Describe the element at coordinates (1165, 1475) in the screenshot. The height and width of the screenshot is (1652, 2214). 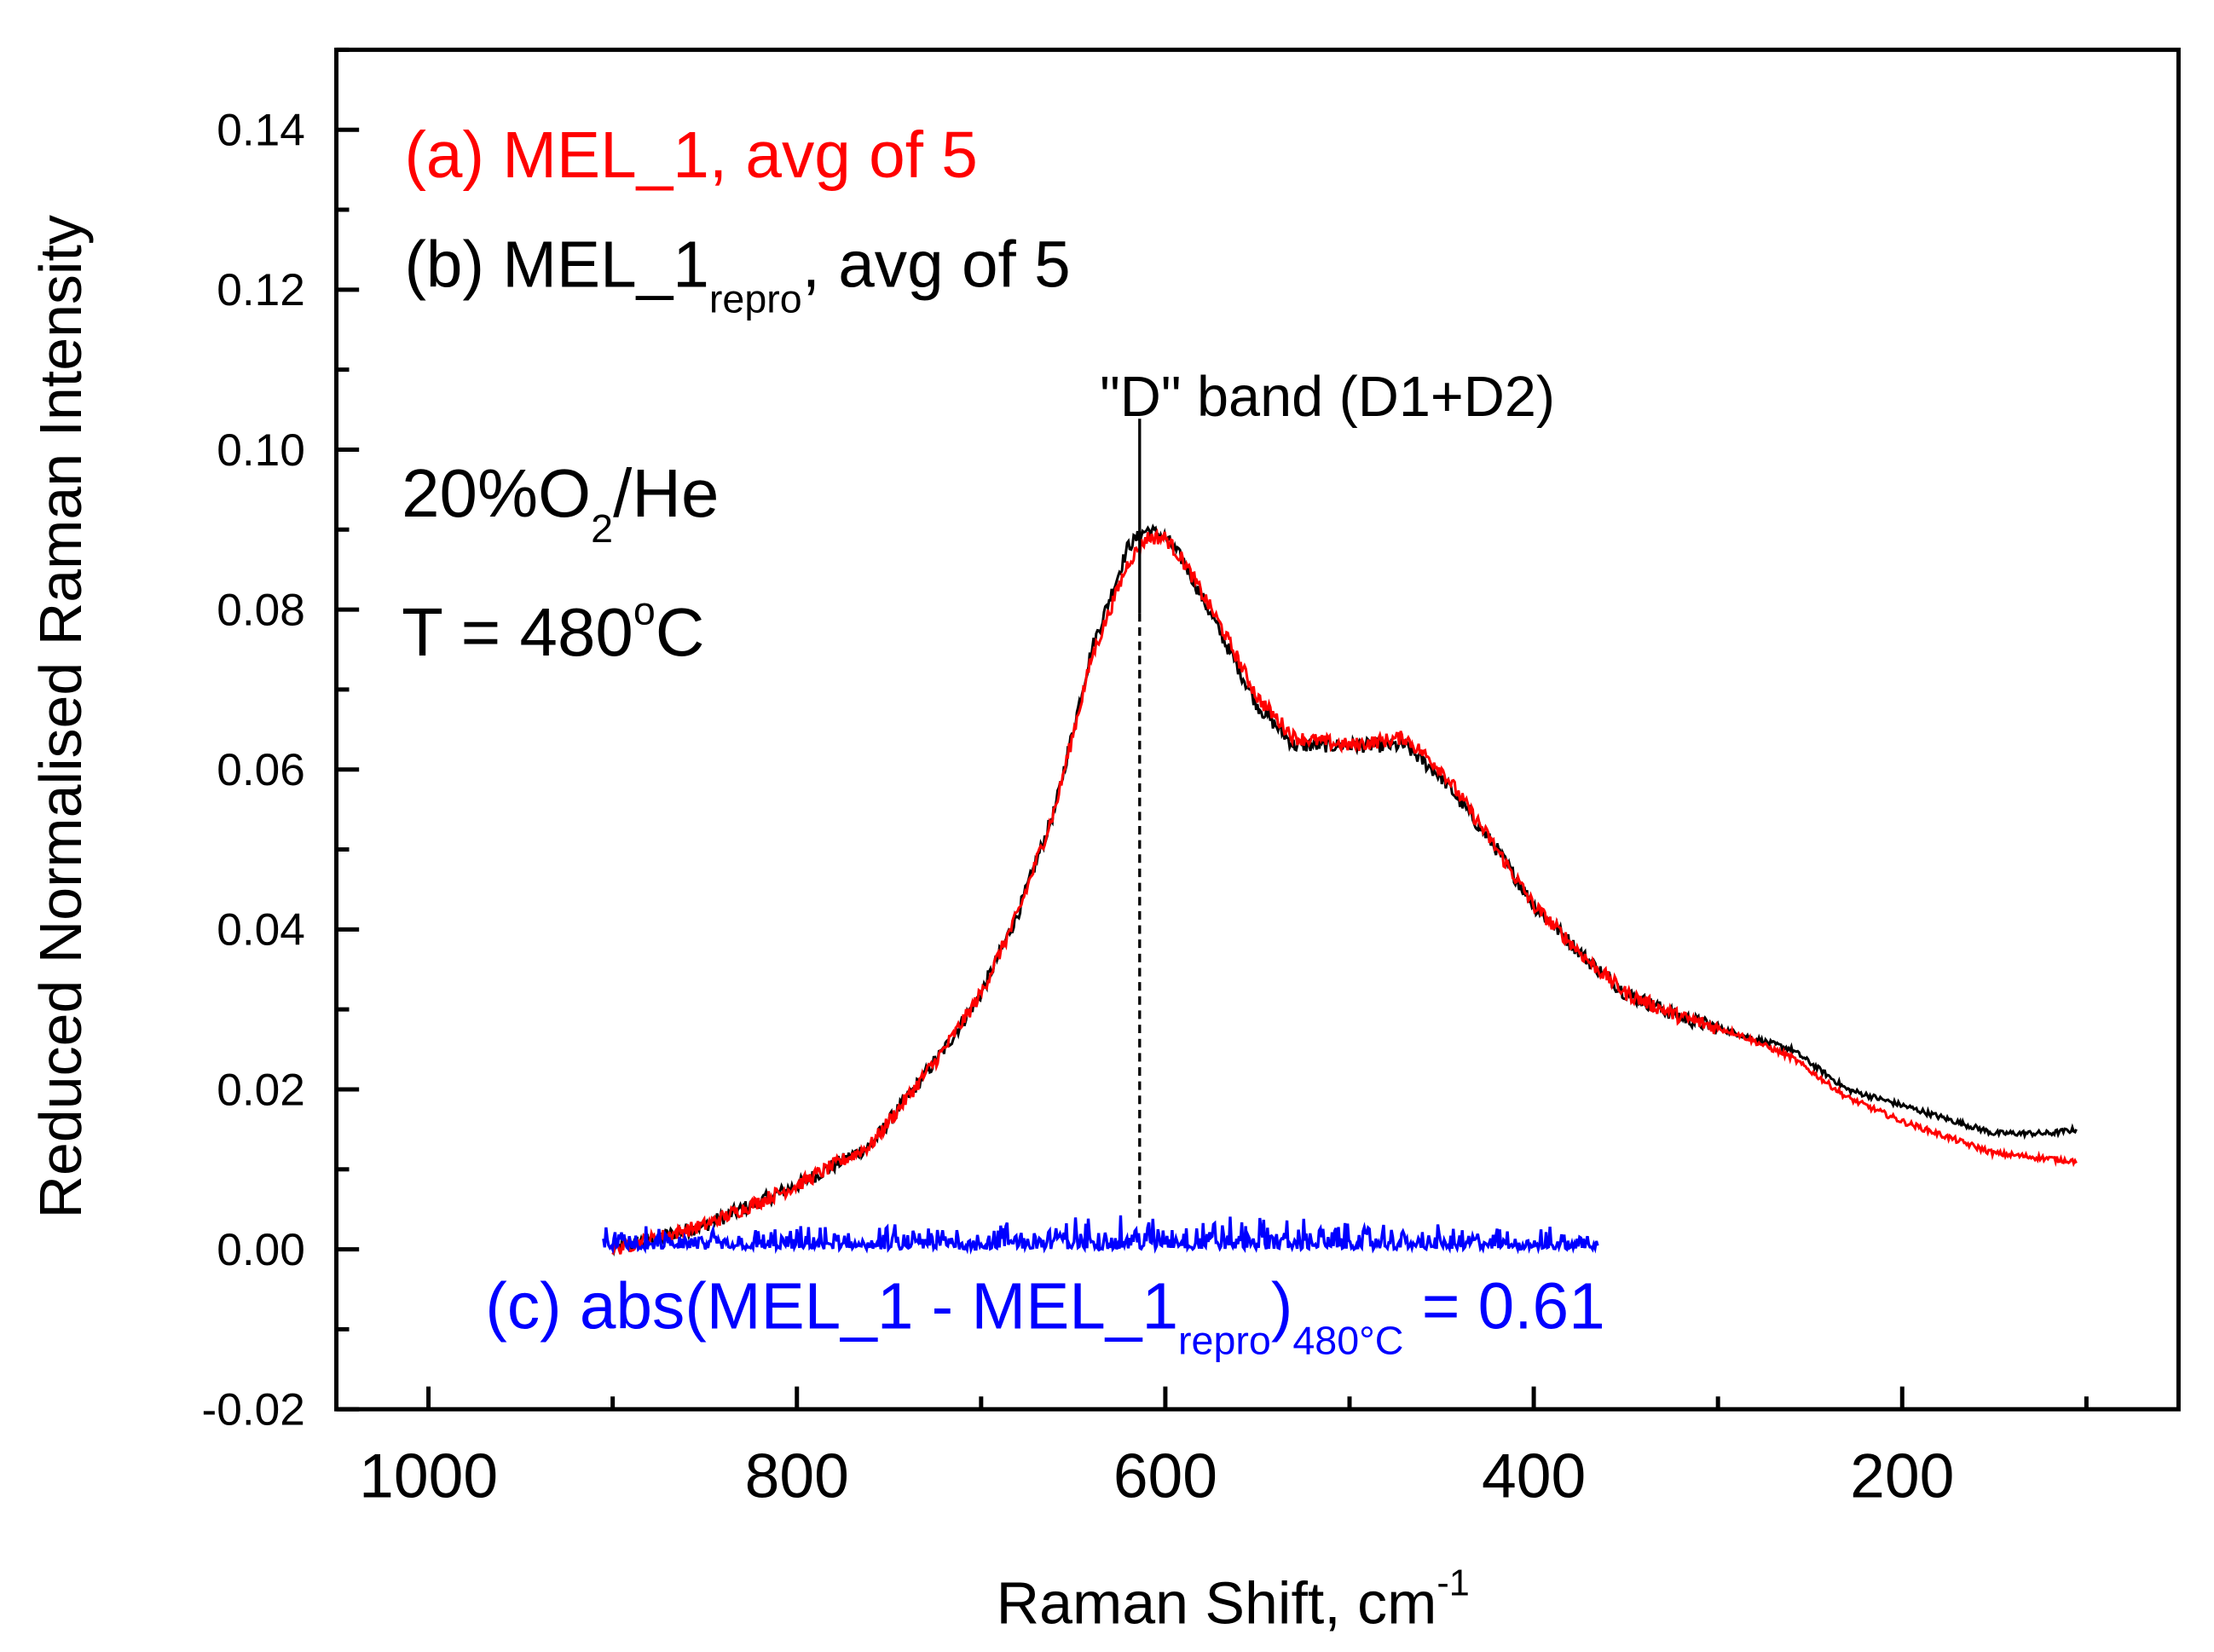
I see `x-tick-label: 600` at that location.